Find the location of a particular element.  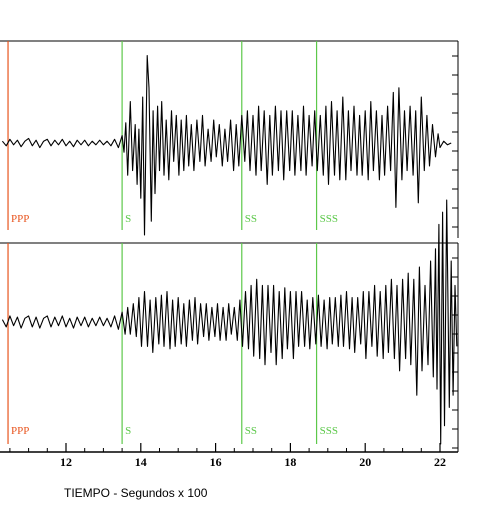

panel-top-y-ticks is located at coordinates (455, 141).